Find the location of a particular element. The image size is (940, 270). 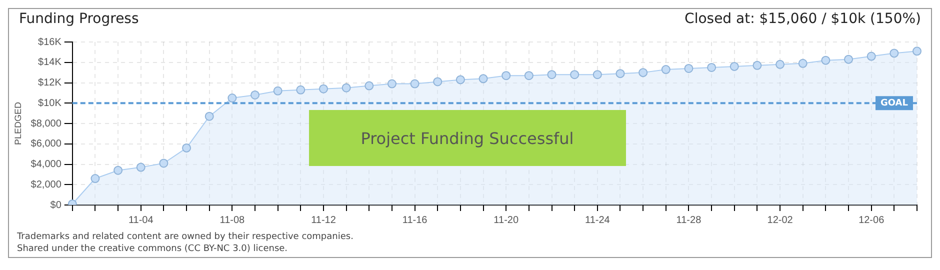

y-tick-label: $12K is located at coordinates (50, 83).